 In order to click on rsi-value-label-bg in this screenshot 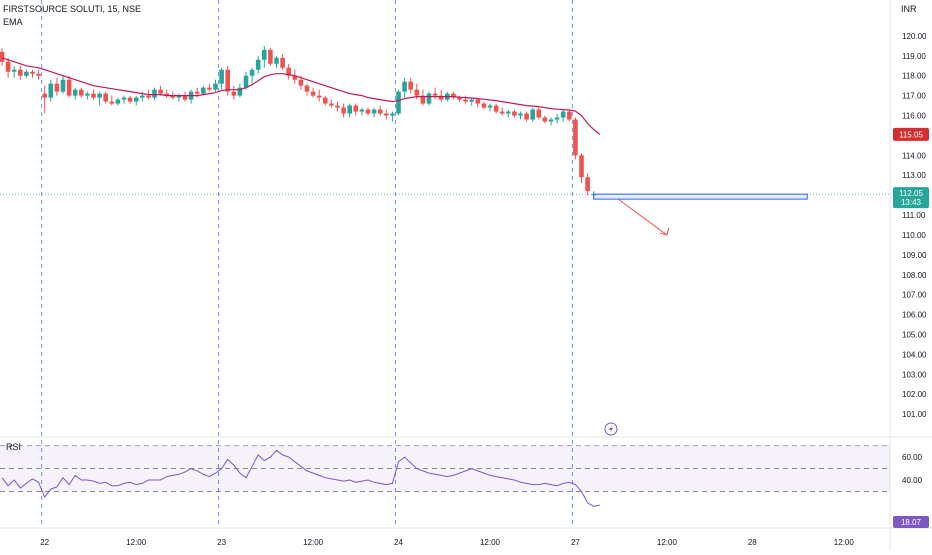, I will do `click(911, 522)`.